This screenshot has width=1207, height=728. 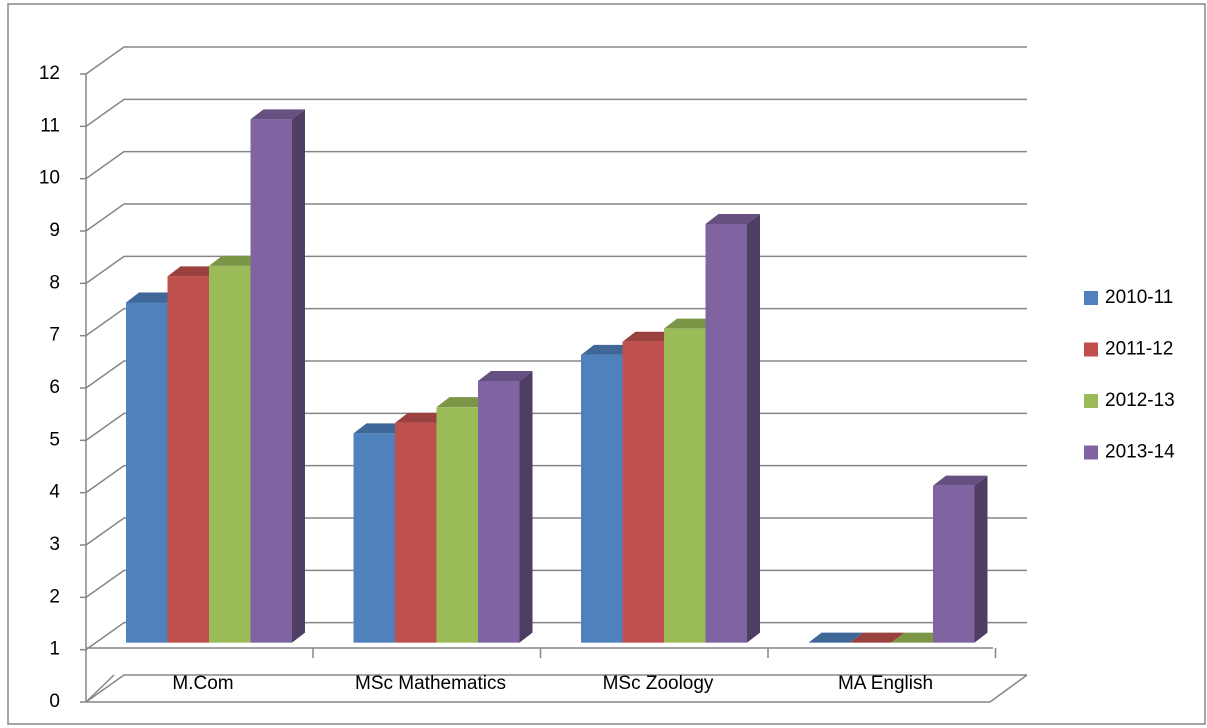 What do you see at coordinates (54, 492) in the screenshot?
I see `y-tick-label: 4` at bounding box center [54, 492].